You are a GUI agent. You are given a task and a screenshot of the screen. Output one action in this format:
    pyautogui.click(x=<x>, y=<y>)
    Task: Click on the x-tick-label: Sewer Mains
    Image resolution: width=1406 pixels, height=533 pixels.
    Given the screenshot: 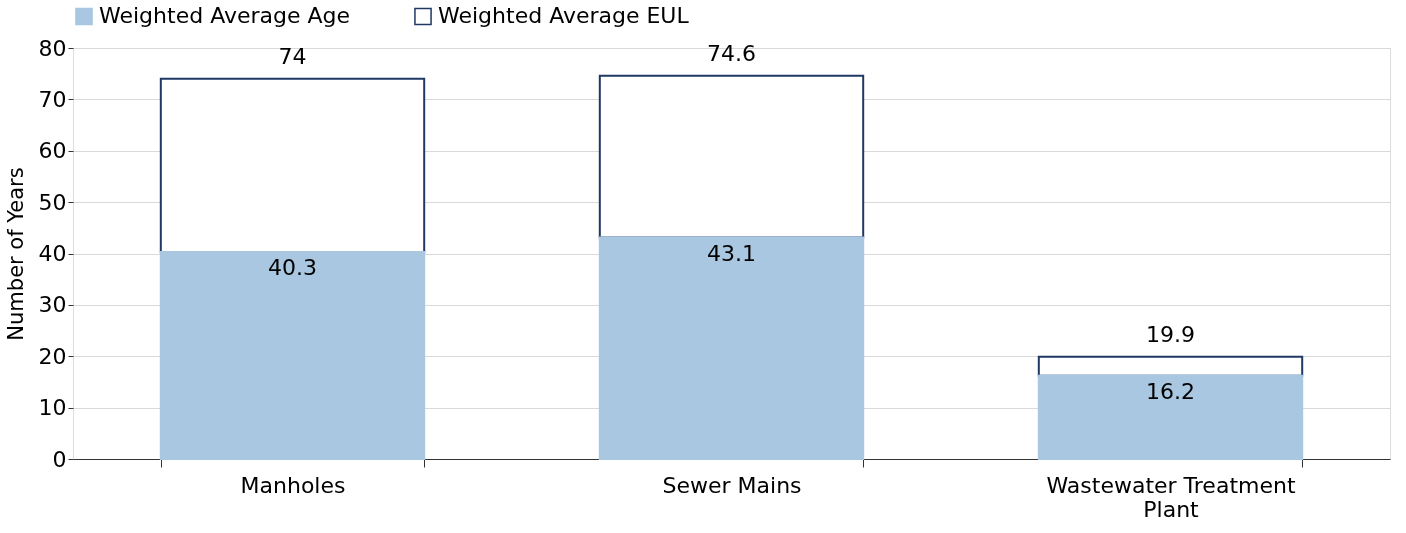 What is the action you would take?
    pyautogui.click(x=732, y=485)
    